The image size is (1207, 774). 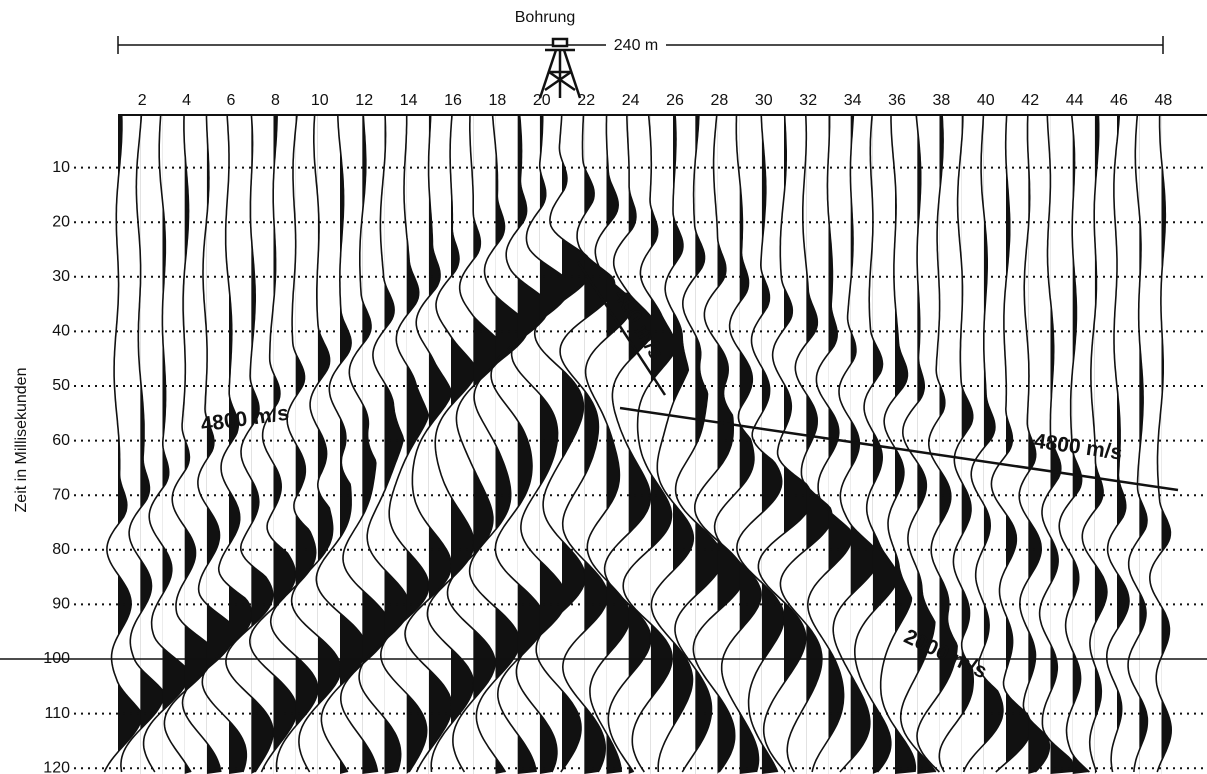 What do you see at coordinates (61, 221) in the screenshot?
I see `y-tick-label: 20` at bounding box center [61, 221].